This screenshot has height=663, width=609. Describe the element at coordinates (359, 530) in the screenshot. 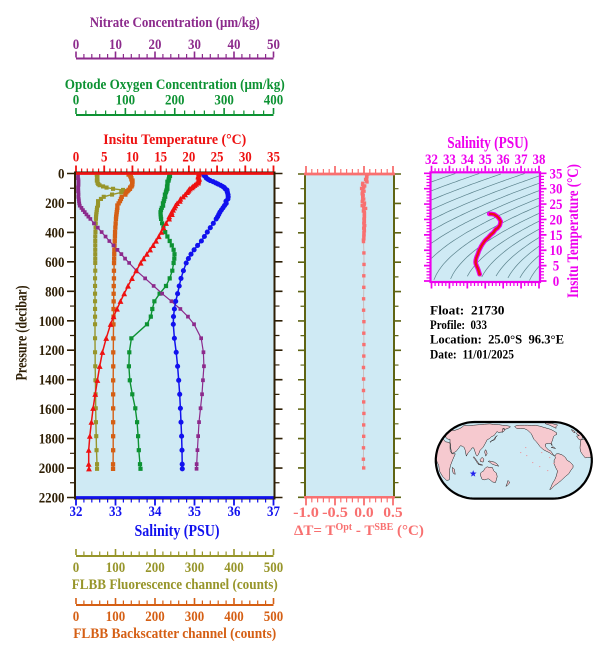

I see `svg-text: ΔT= TOpt - TSBE (°C)` at that location.